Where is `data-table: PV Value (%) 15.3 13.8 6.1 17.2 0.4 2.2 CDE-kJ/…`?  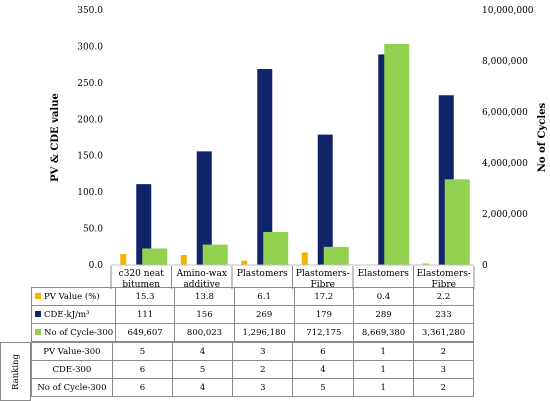 data-table: PV Value (%) 15.3 13.8 6.1 17.2 0.4 2.2 CDE-kJ/… is located at coordinates (252, 314).